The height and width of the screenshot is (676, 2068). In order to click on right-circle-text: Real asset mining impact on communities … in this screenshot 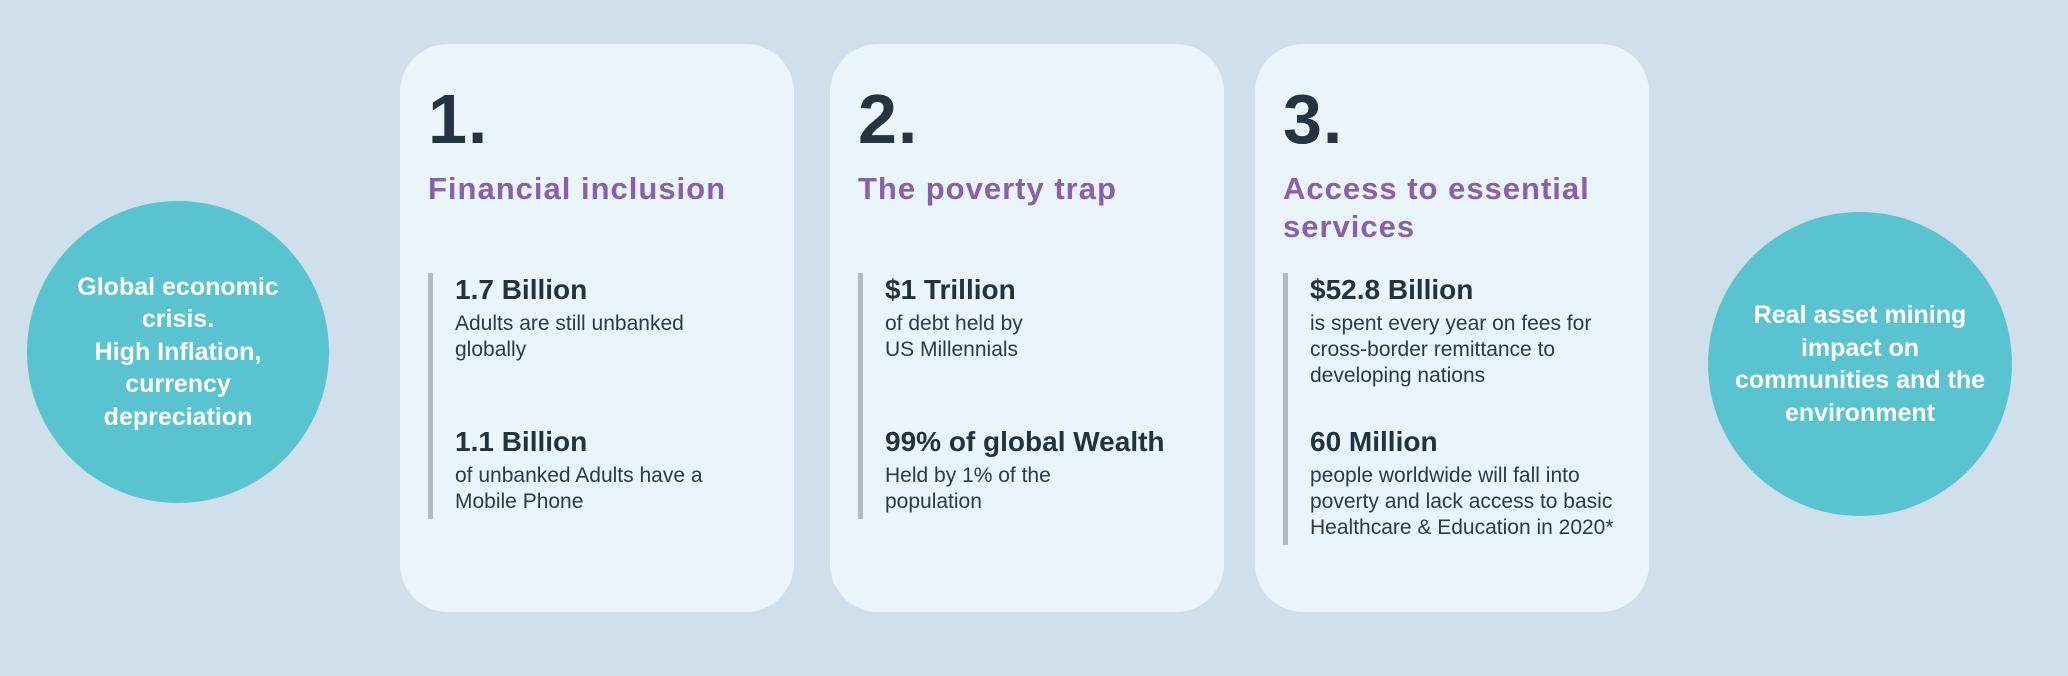, I will do `click(1860, 364)`.